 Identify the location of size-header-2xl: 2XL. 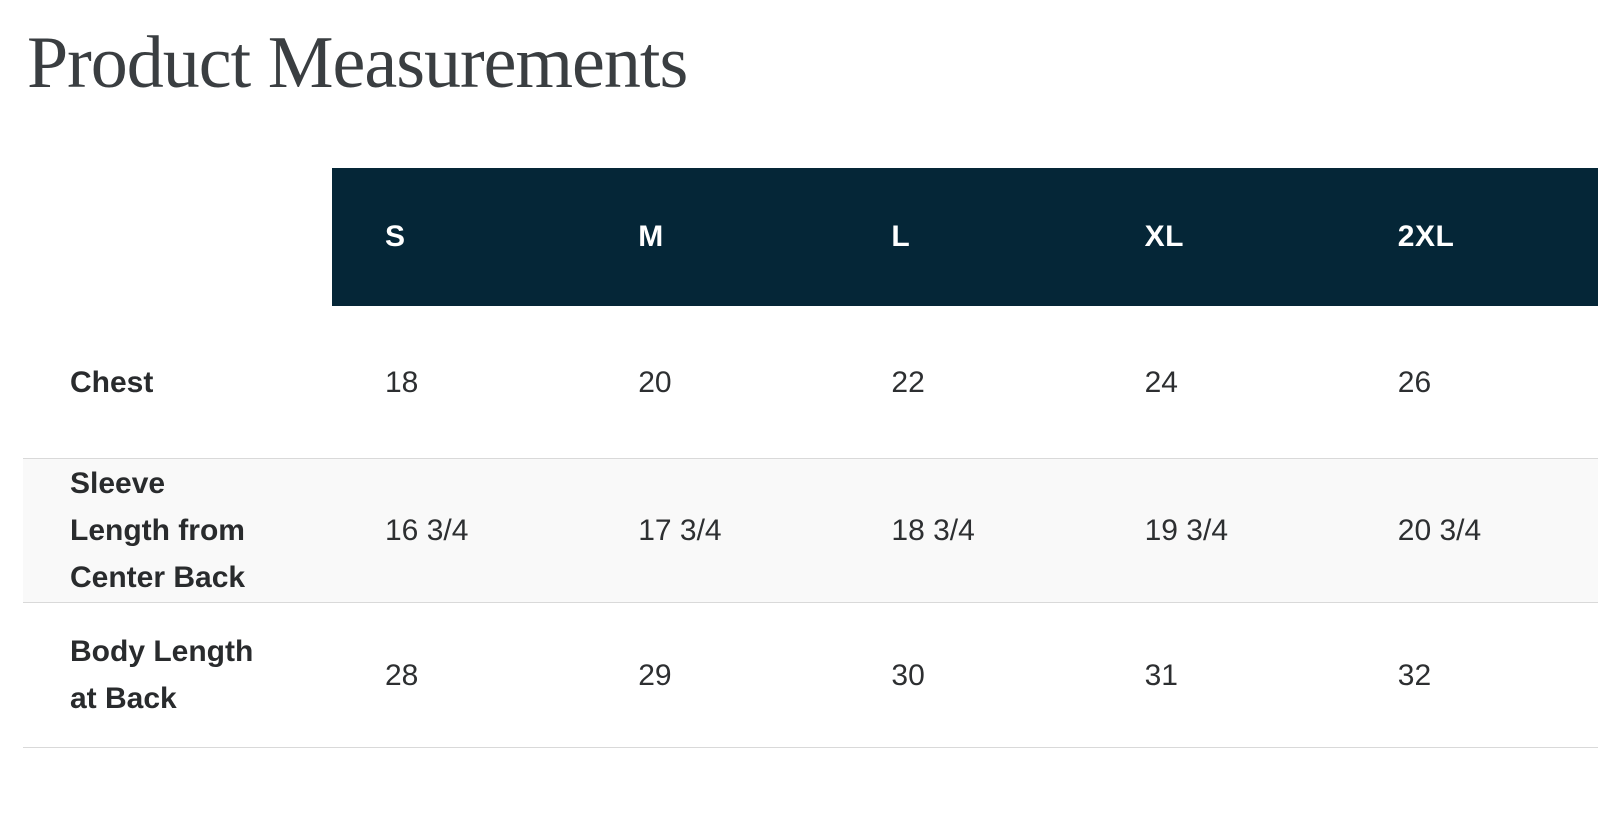
(1471, 237).